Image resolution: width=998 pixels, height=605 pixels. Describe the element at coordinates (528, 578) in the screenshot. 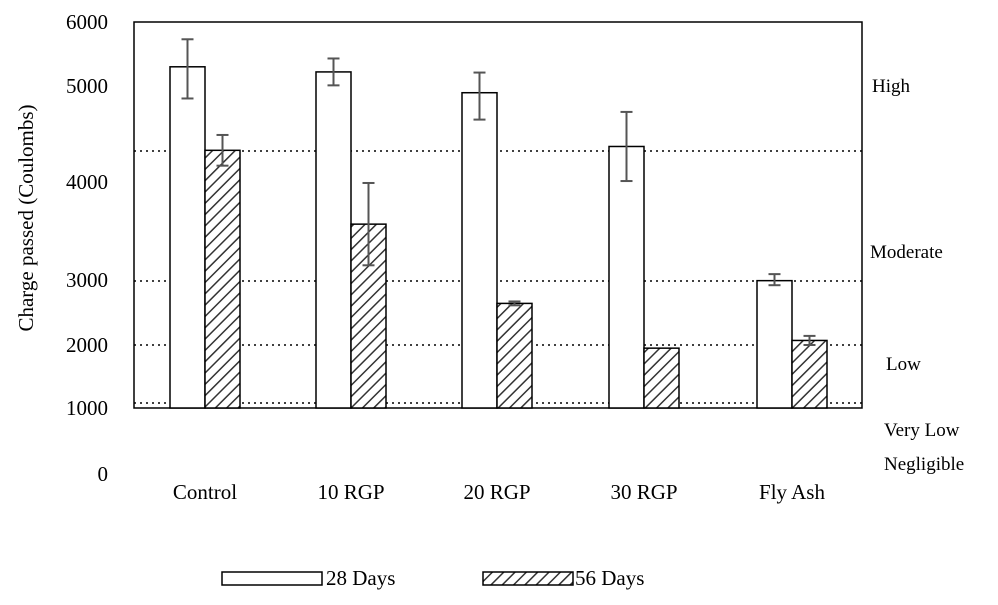

I see `legend-swatch-56-days` at that location.